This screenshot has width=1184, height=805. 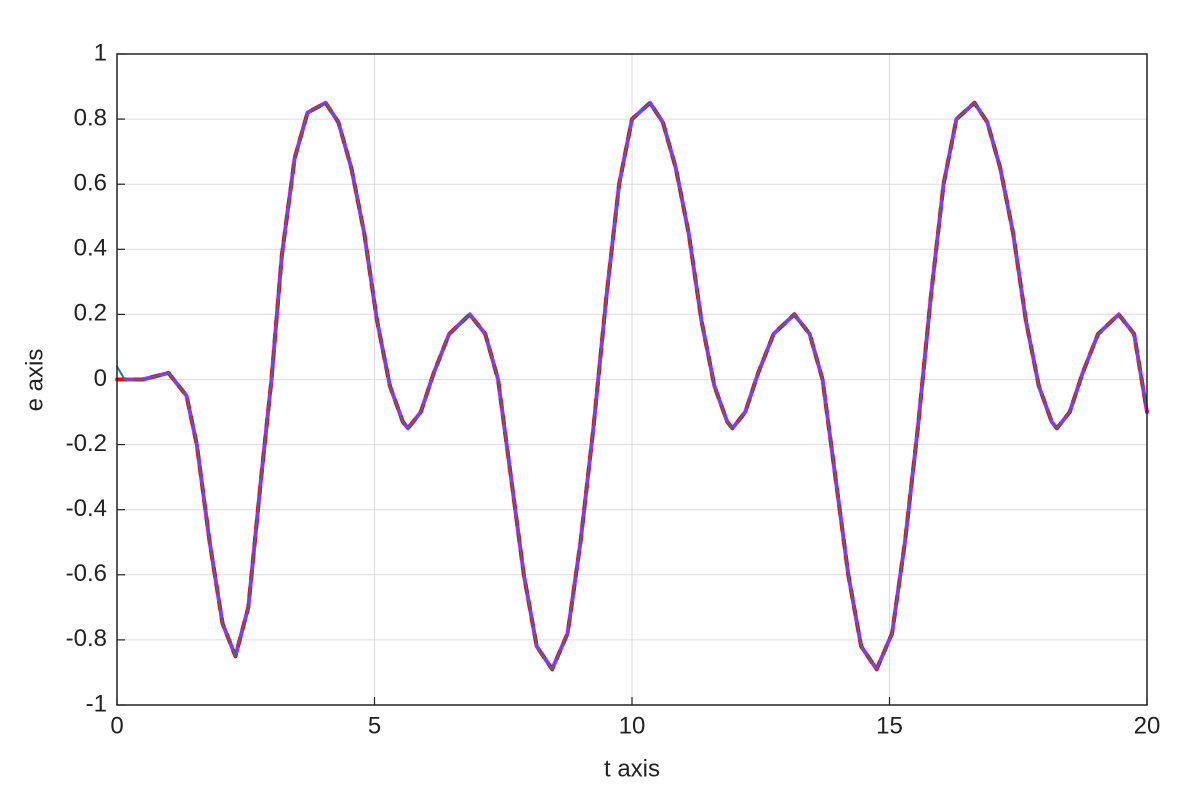 What do you see at coordinates (96, 703) in the screenshot?
I see `y-tick-label: -1` at bounding box center [96, 703].